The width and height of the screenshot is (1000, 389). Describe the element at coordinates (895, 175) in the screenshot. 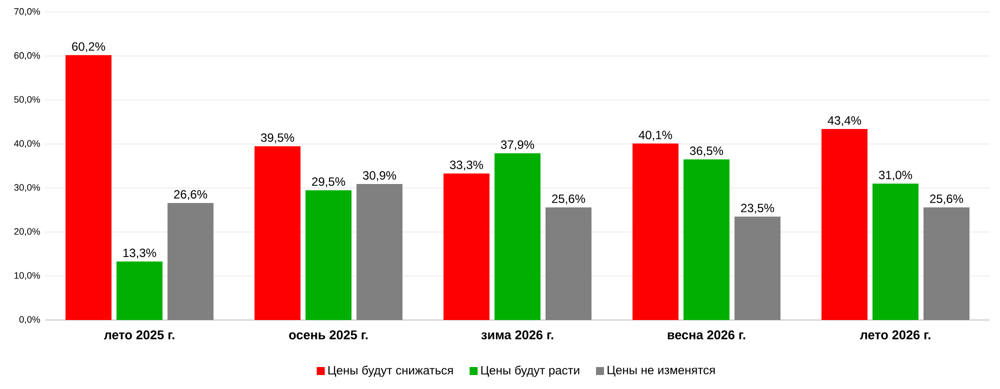

I see `data-label: 31,0%` at that location.